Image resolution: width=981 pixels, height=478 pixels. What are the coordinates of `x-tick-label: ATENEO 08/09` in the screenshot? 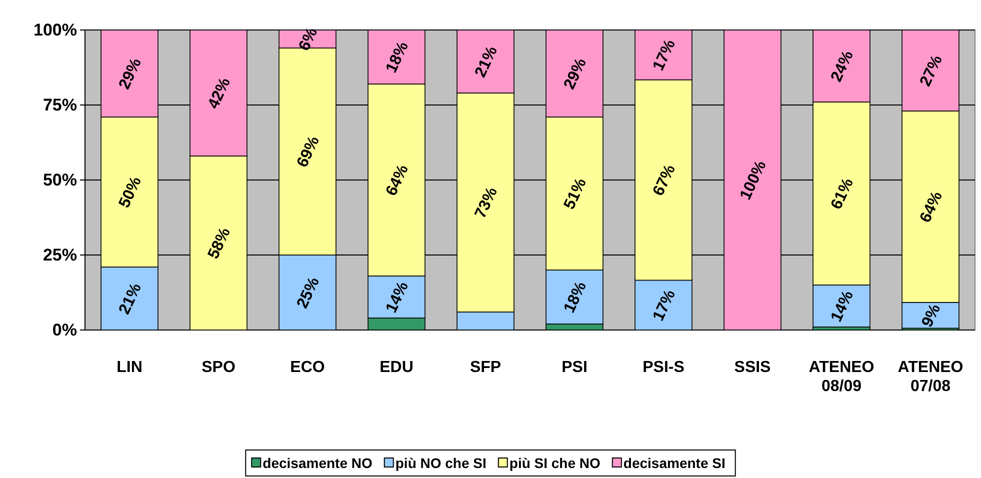 It's located at (841, 377).